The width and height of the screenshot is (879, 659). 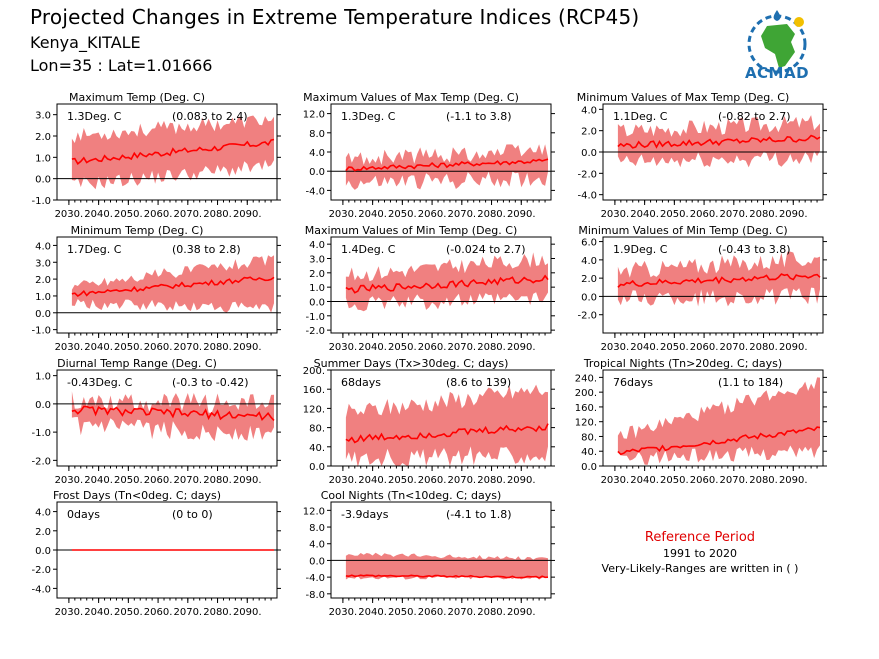 What do you see at coordinates (317, 134) in the screenshot?
I see `y-tick-label: 8.0` at bounding box center [317, 134].